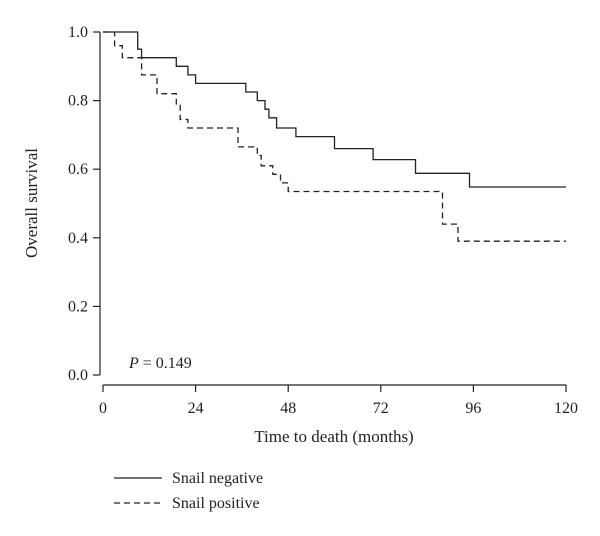  What do you see at coordinates (333, 436) in the screenshot?
I see `x-axis-title: Time to death (months)` at bounding box center [333, 436].